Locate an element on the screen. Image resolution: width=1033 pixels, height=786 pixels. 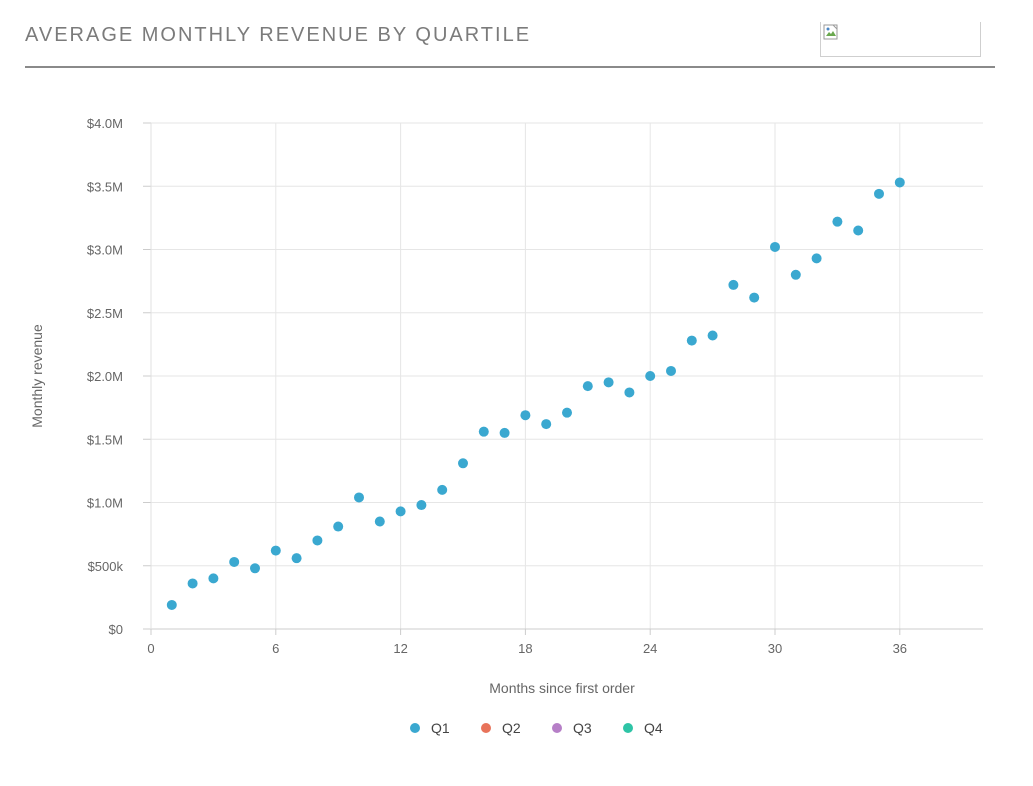
y-axis-label: Monthly revenue is located at coordinates (37, 376).